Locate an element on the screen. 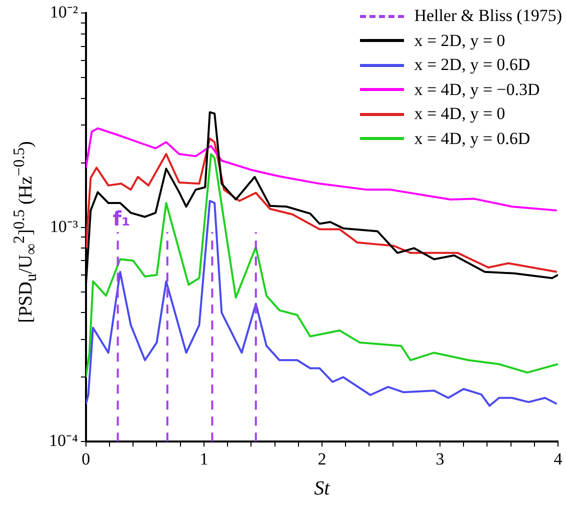 This screenshot has height=509, width=566. x-tick-label: 3 is located at coordinates (440, 458).